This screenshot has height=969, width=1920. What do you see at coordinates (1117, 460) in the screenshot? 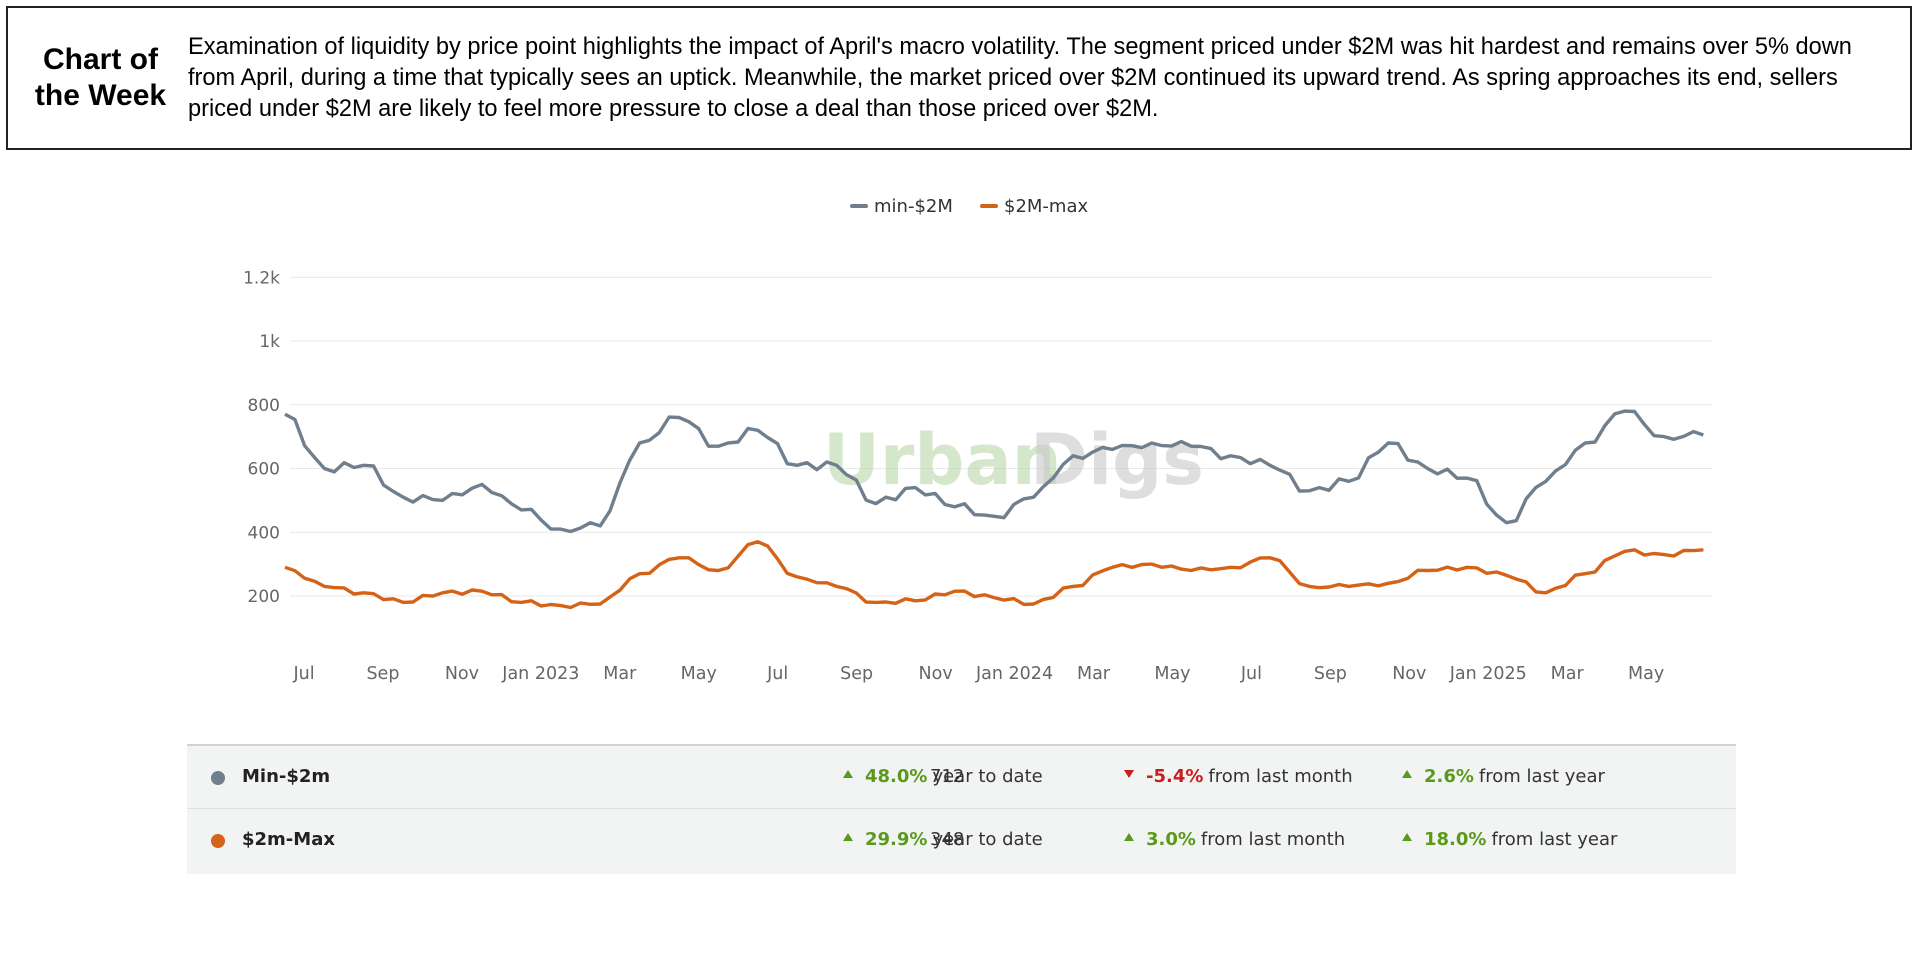
I see `watermark-digs: Digs` at bounding box center [1117, 460].